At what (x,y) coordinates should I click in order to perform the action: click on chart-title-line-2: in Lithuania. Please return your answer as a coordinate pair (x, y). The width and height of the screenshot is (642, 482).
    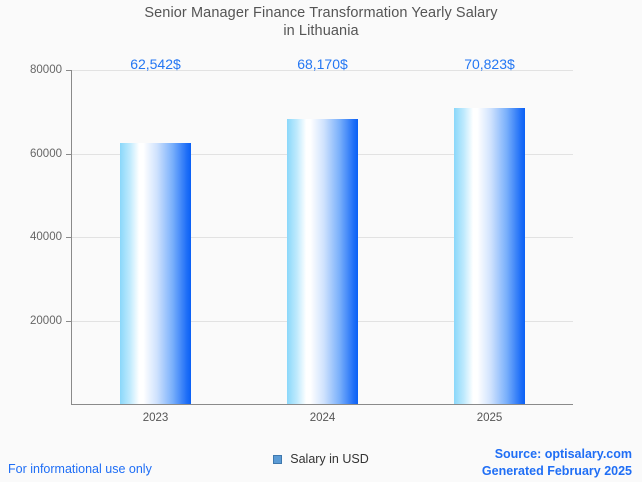
    Looking at the image, I should click on (321, 31).